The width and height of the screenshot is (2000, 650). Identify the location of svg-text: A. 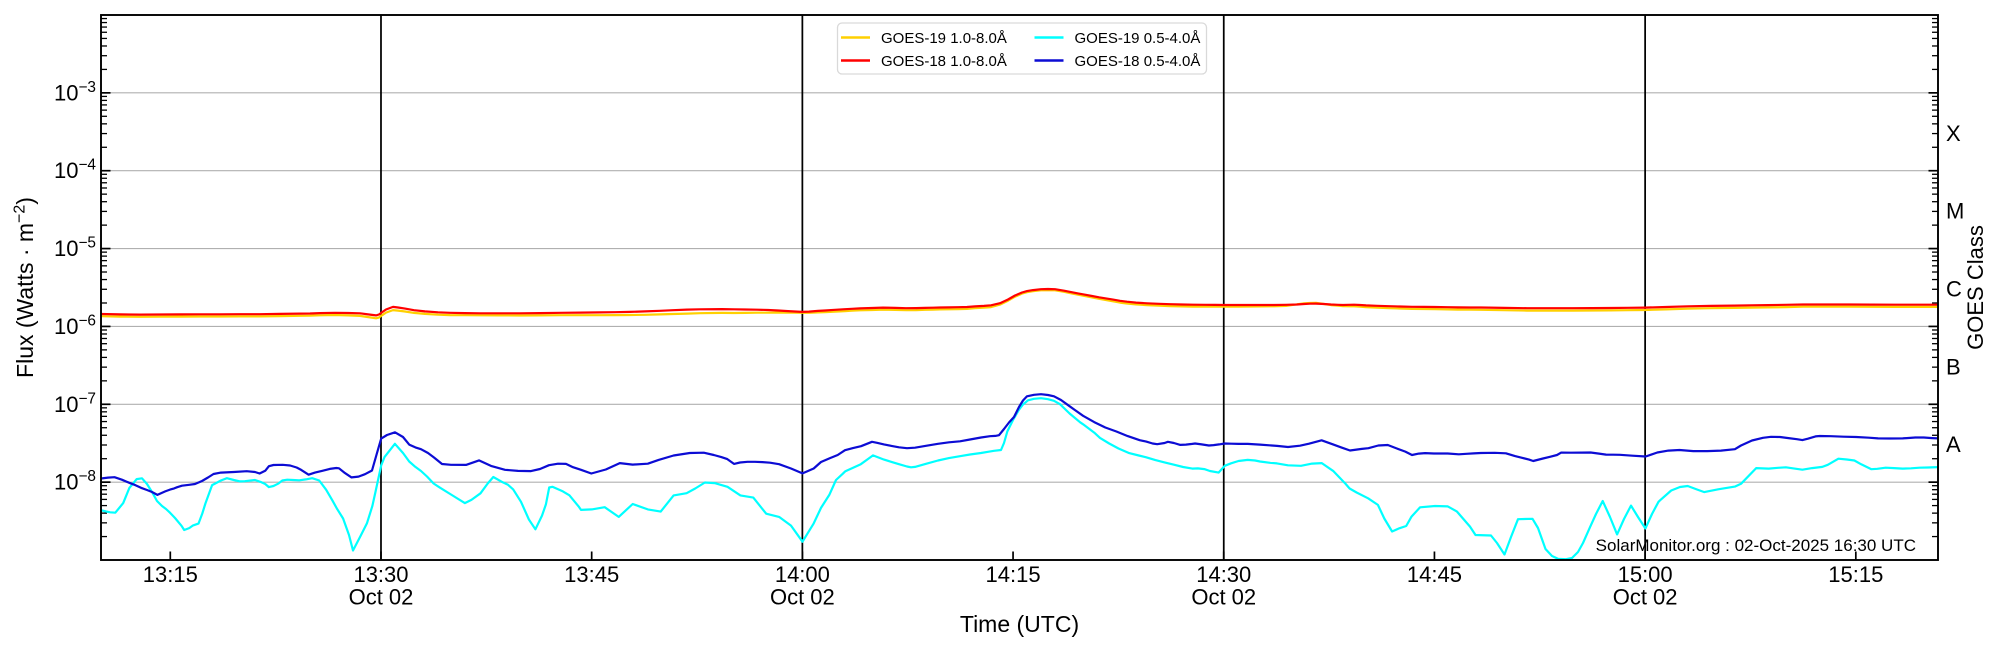
(1953, 444).